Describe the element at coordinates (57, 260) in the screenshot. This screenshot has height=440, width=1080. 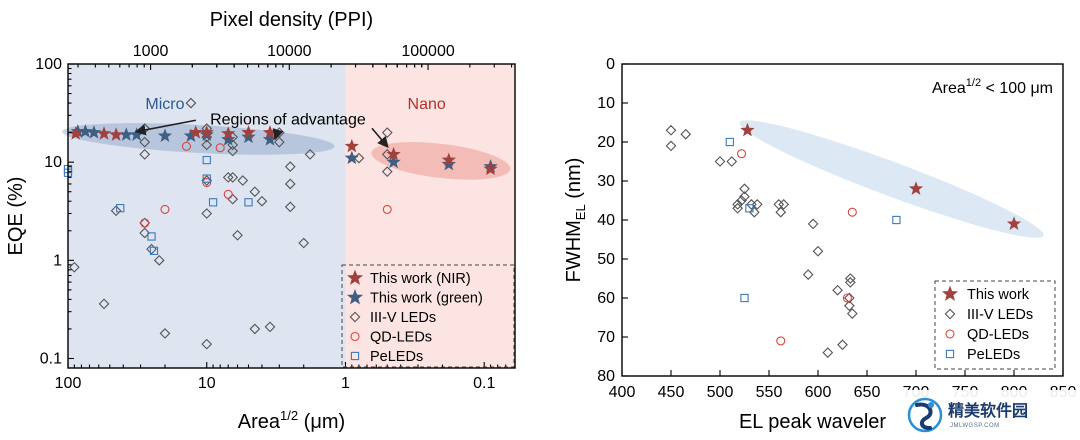
I see `y-tick-label: 1` at that location.